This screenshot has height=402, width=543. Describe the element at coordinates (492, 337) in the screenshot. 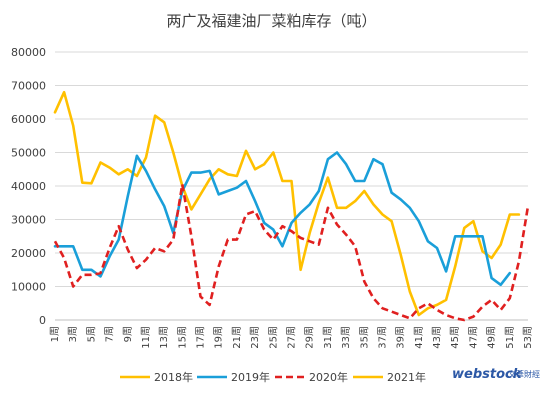

I see `x-tick-label: 49周` at that location.